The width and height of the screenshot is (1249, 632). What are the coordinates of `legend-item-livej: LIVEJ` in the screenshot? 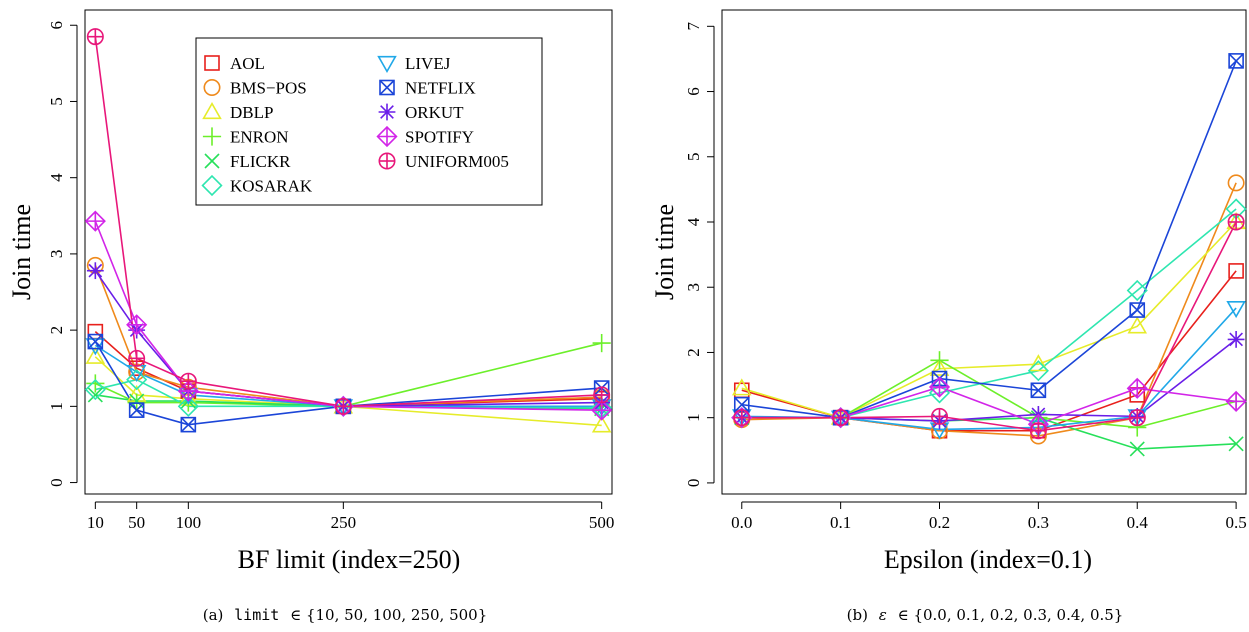 It's located at (414, 64).